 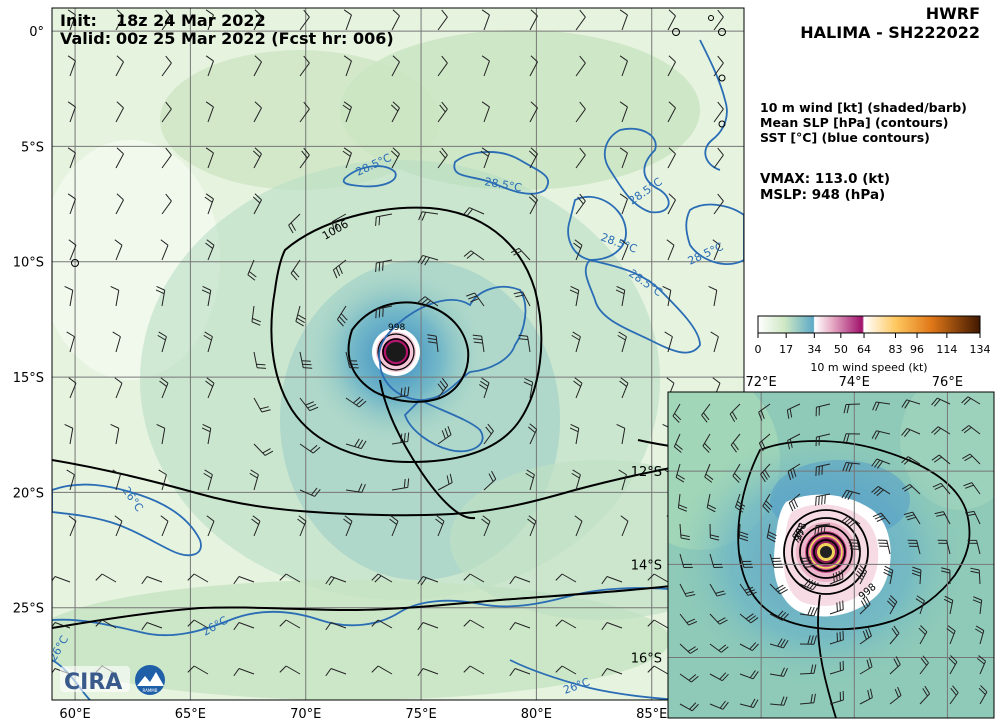 I want to click on main-lon-label: 60°E, so click(x=74, y=714).